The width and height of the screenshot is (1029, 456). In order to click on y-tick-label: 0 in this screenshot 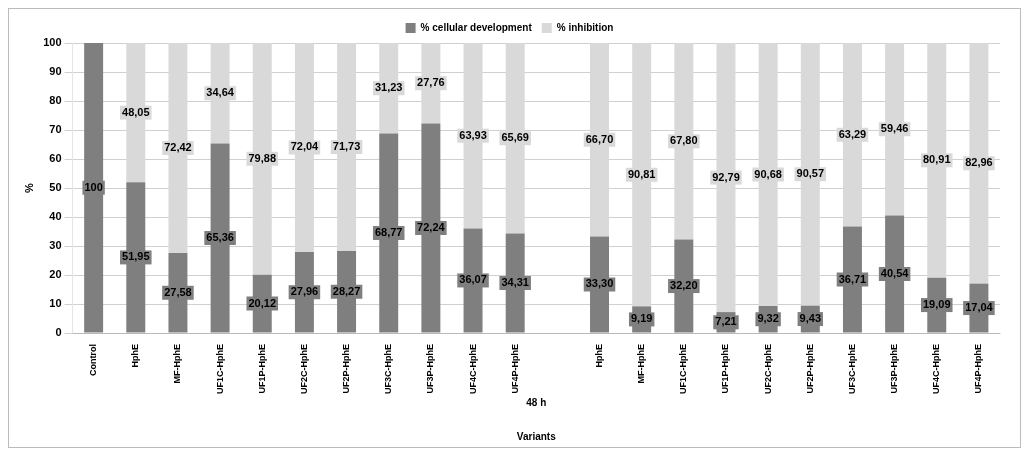, I will do `click(58, 332)`.